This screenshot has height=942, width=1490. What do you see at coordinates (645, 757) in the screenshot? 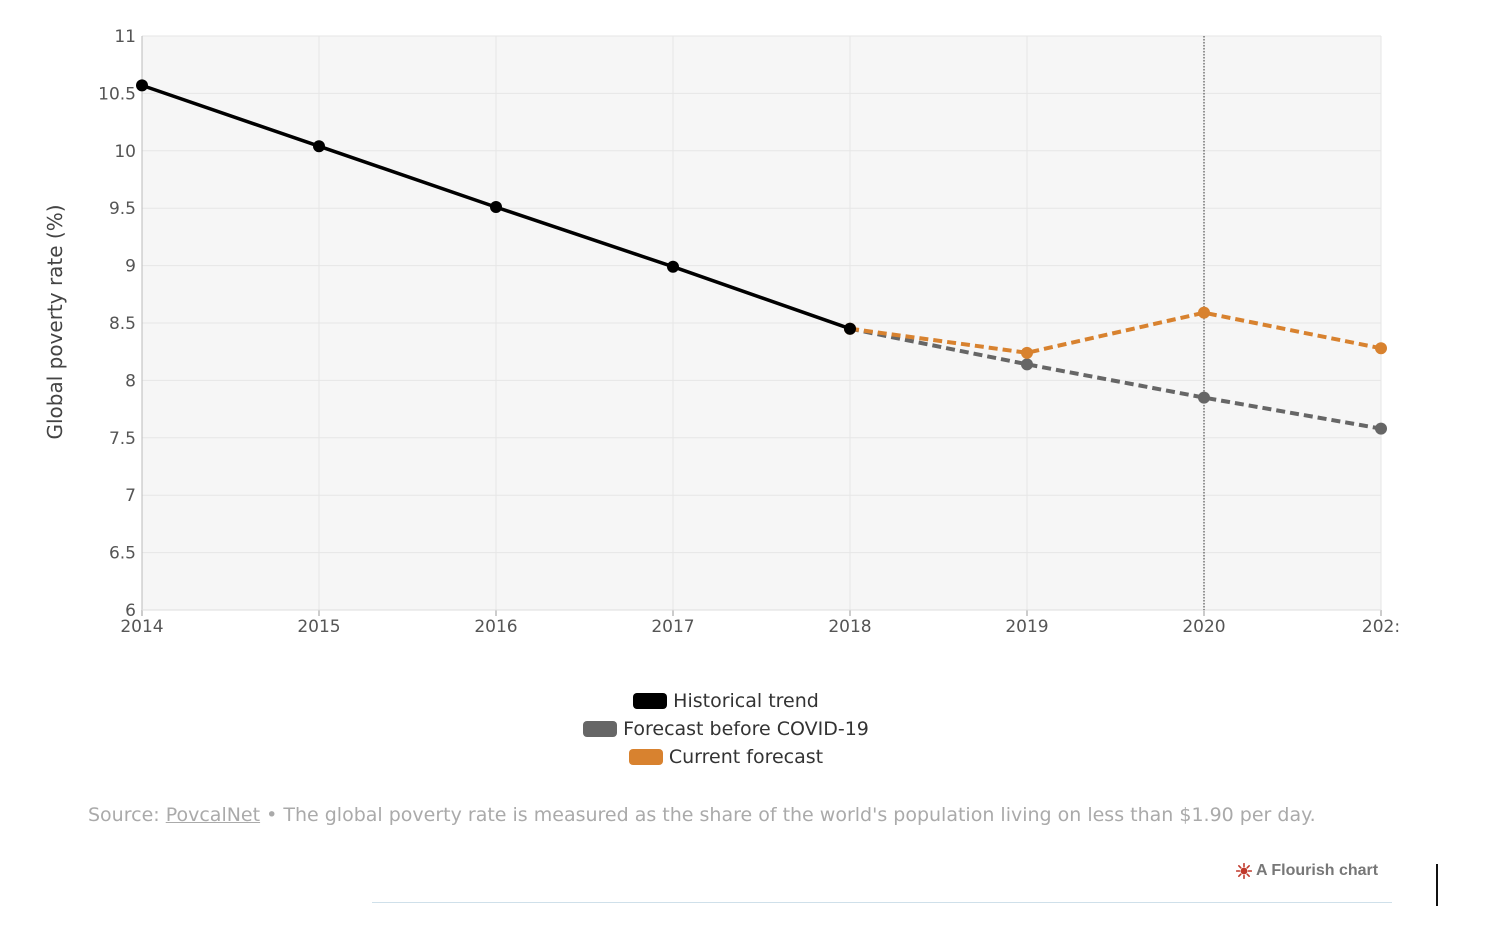
I see `legend-swatch-current-forecast` at bounding box center [645, 757].